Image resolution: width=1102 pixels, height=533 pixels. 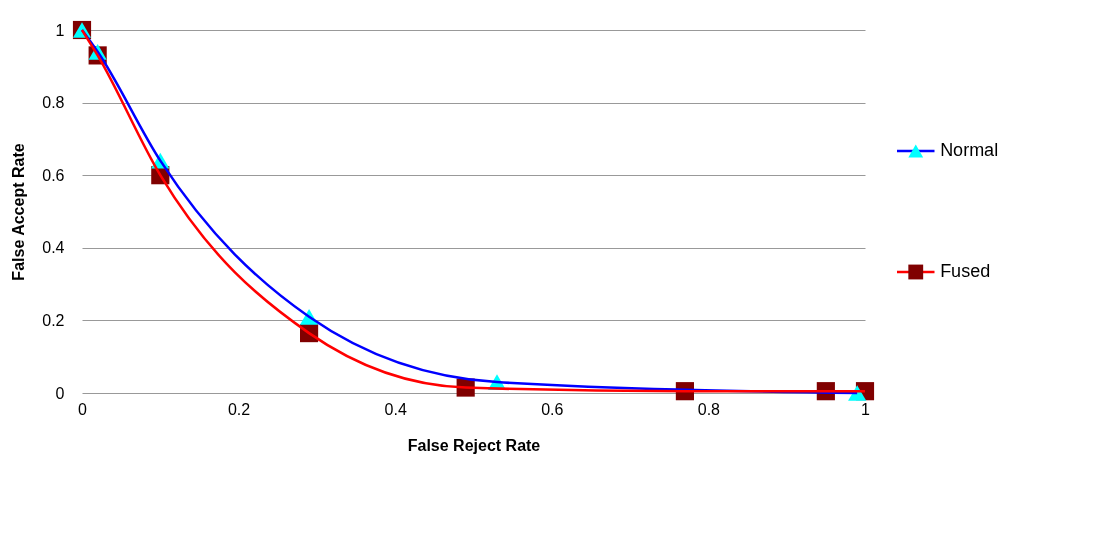 I want to click on y-tick-label: 0.2, so click(x=53, y=320).